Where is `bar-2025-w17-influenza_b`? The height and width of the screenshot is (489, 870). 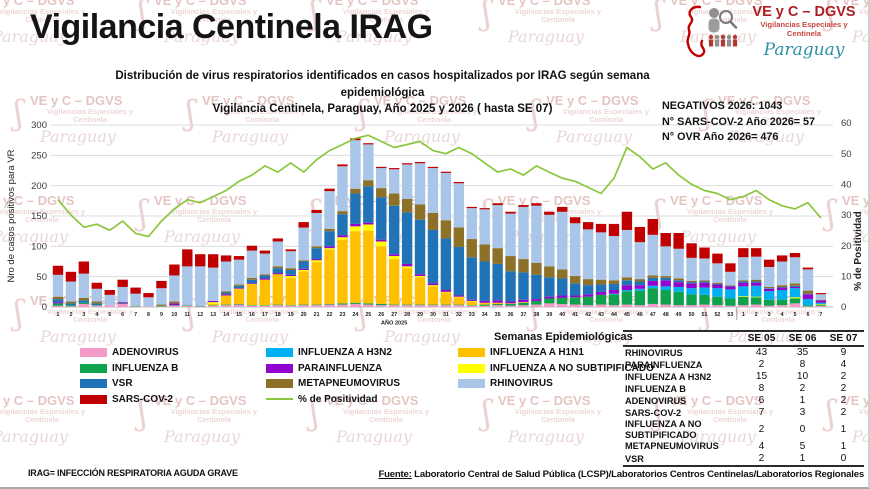
bar-2025-w17-influenza_b is located at coordinates (265, 305).